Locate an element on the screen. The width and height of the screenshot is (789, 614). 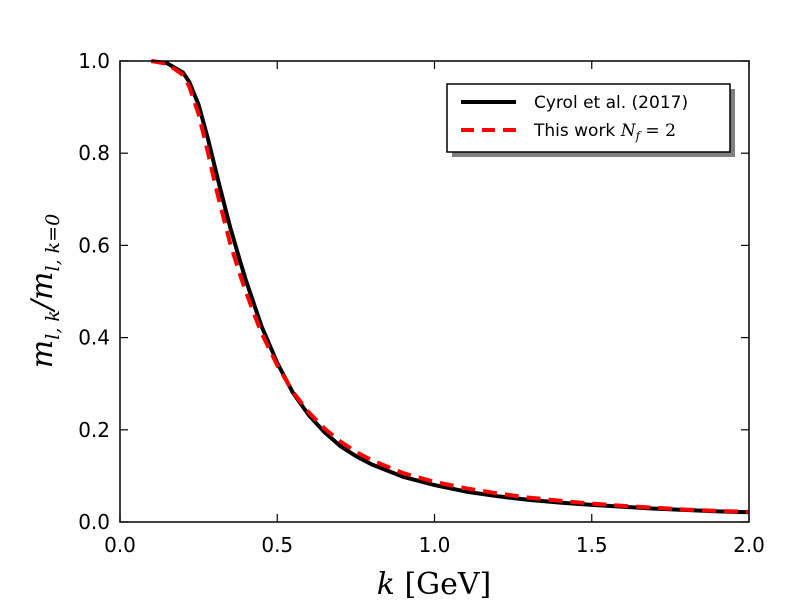
y-tick-label: 0.6 is located at coordinates (94, 245).